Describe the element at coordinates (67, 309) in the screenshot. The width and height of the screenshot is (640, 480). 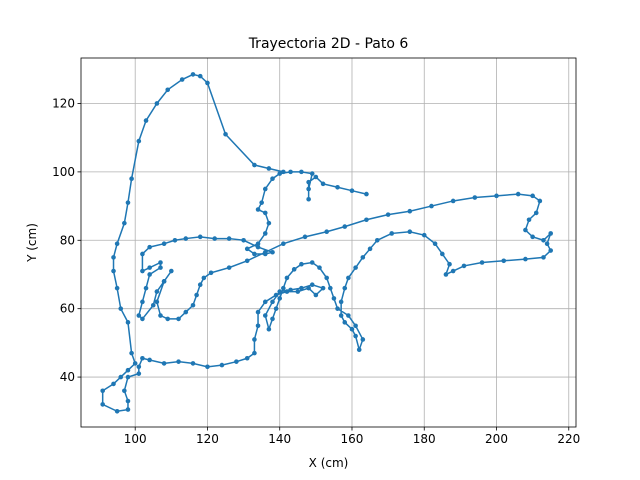
I see `y-tick-label: 60` at that location.